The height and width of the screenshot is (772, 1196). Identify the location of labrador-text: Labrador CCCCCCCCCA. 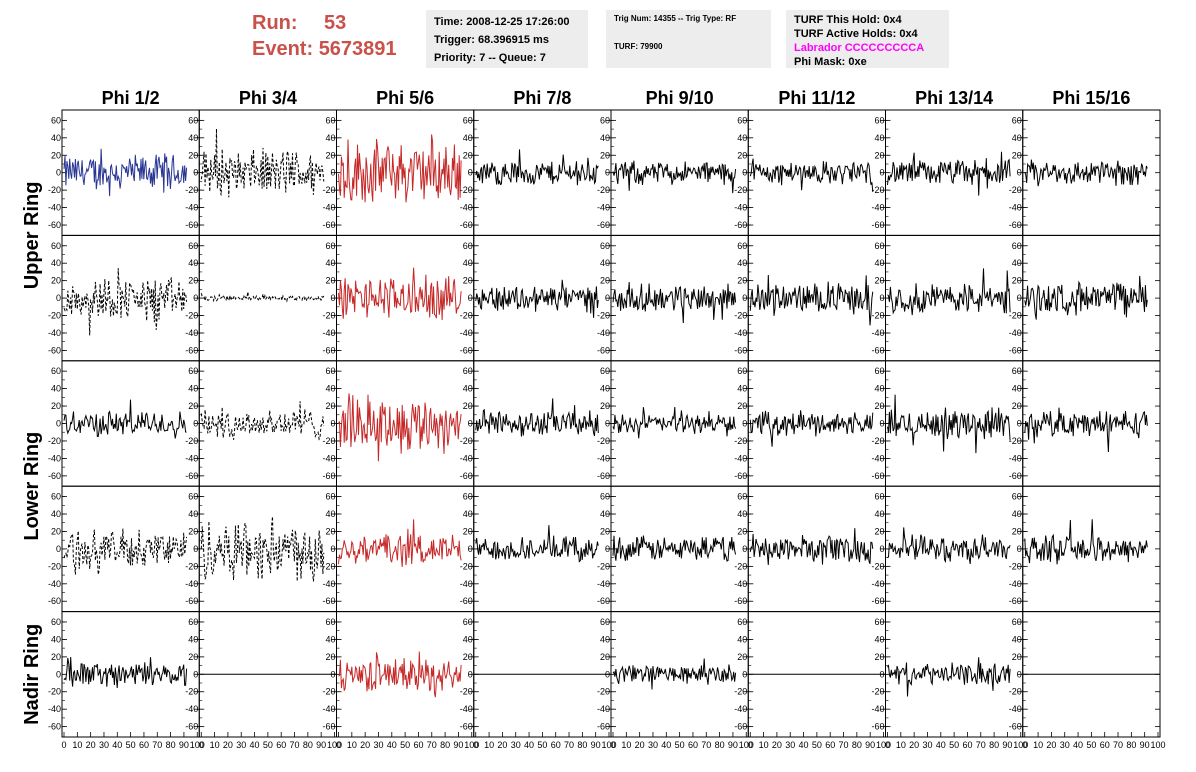
(859, 48).